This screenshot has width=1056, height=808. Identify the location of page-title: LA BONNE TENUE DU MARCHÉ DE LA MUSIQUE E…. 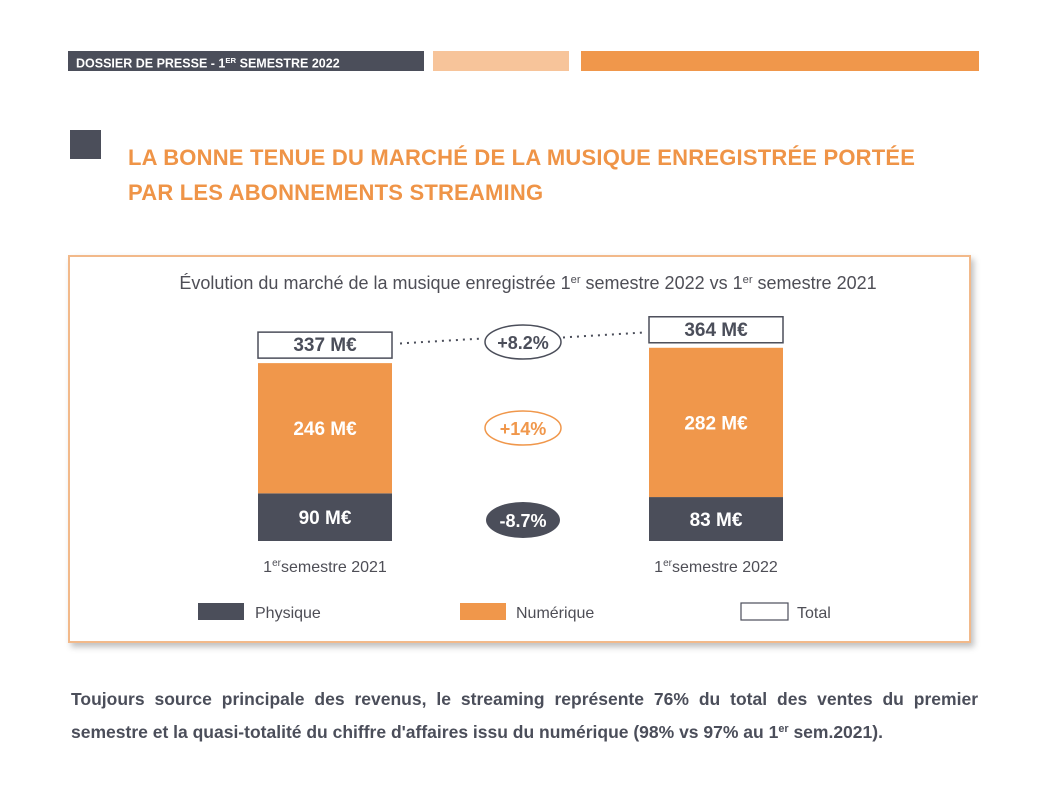
(548, 175).